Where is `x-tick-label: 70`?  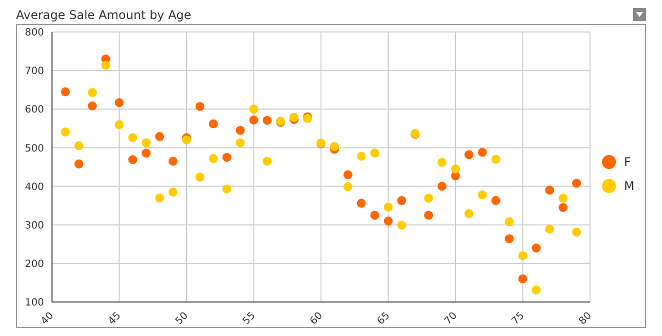
x-tick-label: 70 is located at coordinates (451, 319).